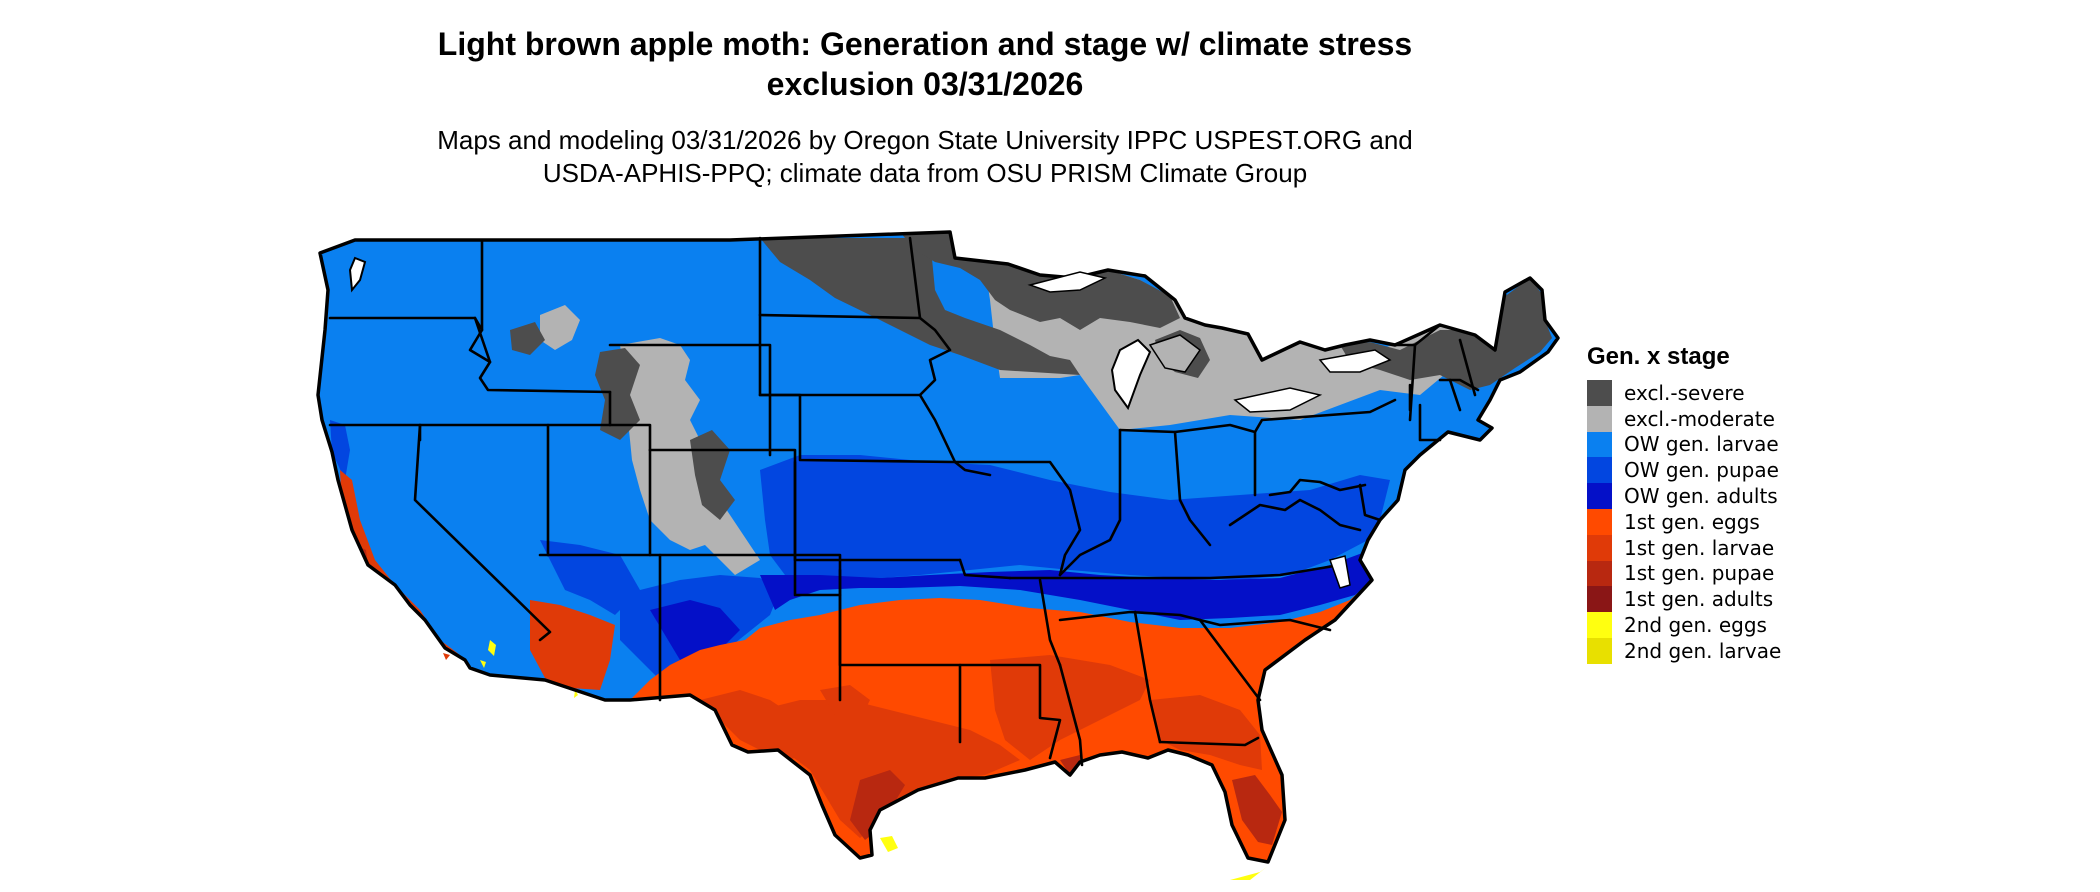  I want to click on legend-item: 2nd gen. eggs, so click(1684, 625).